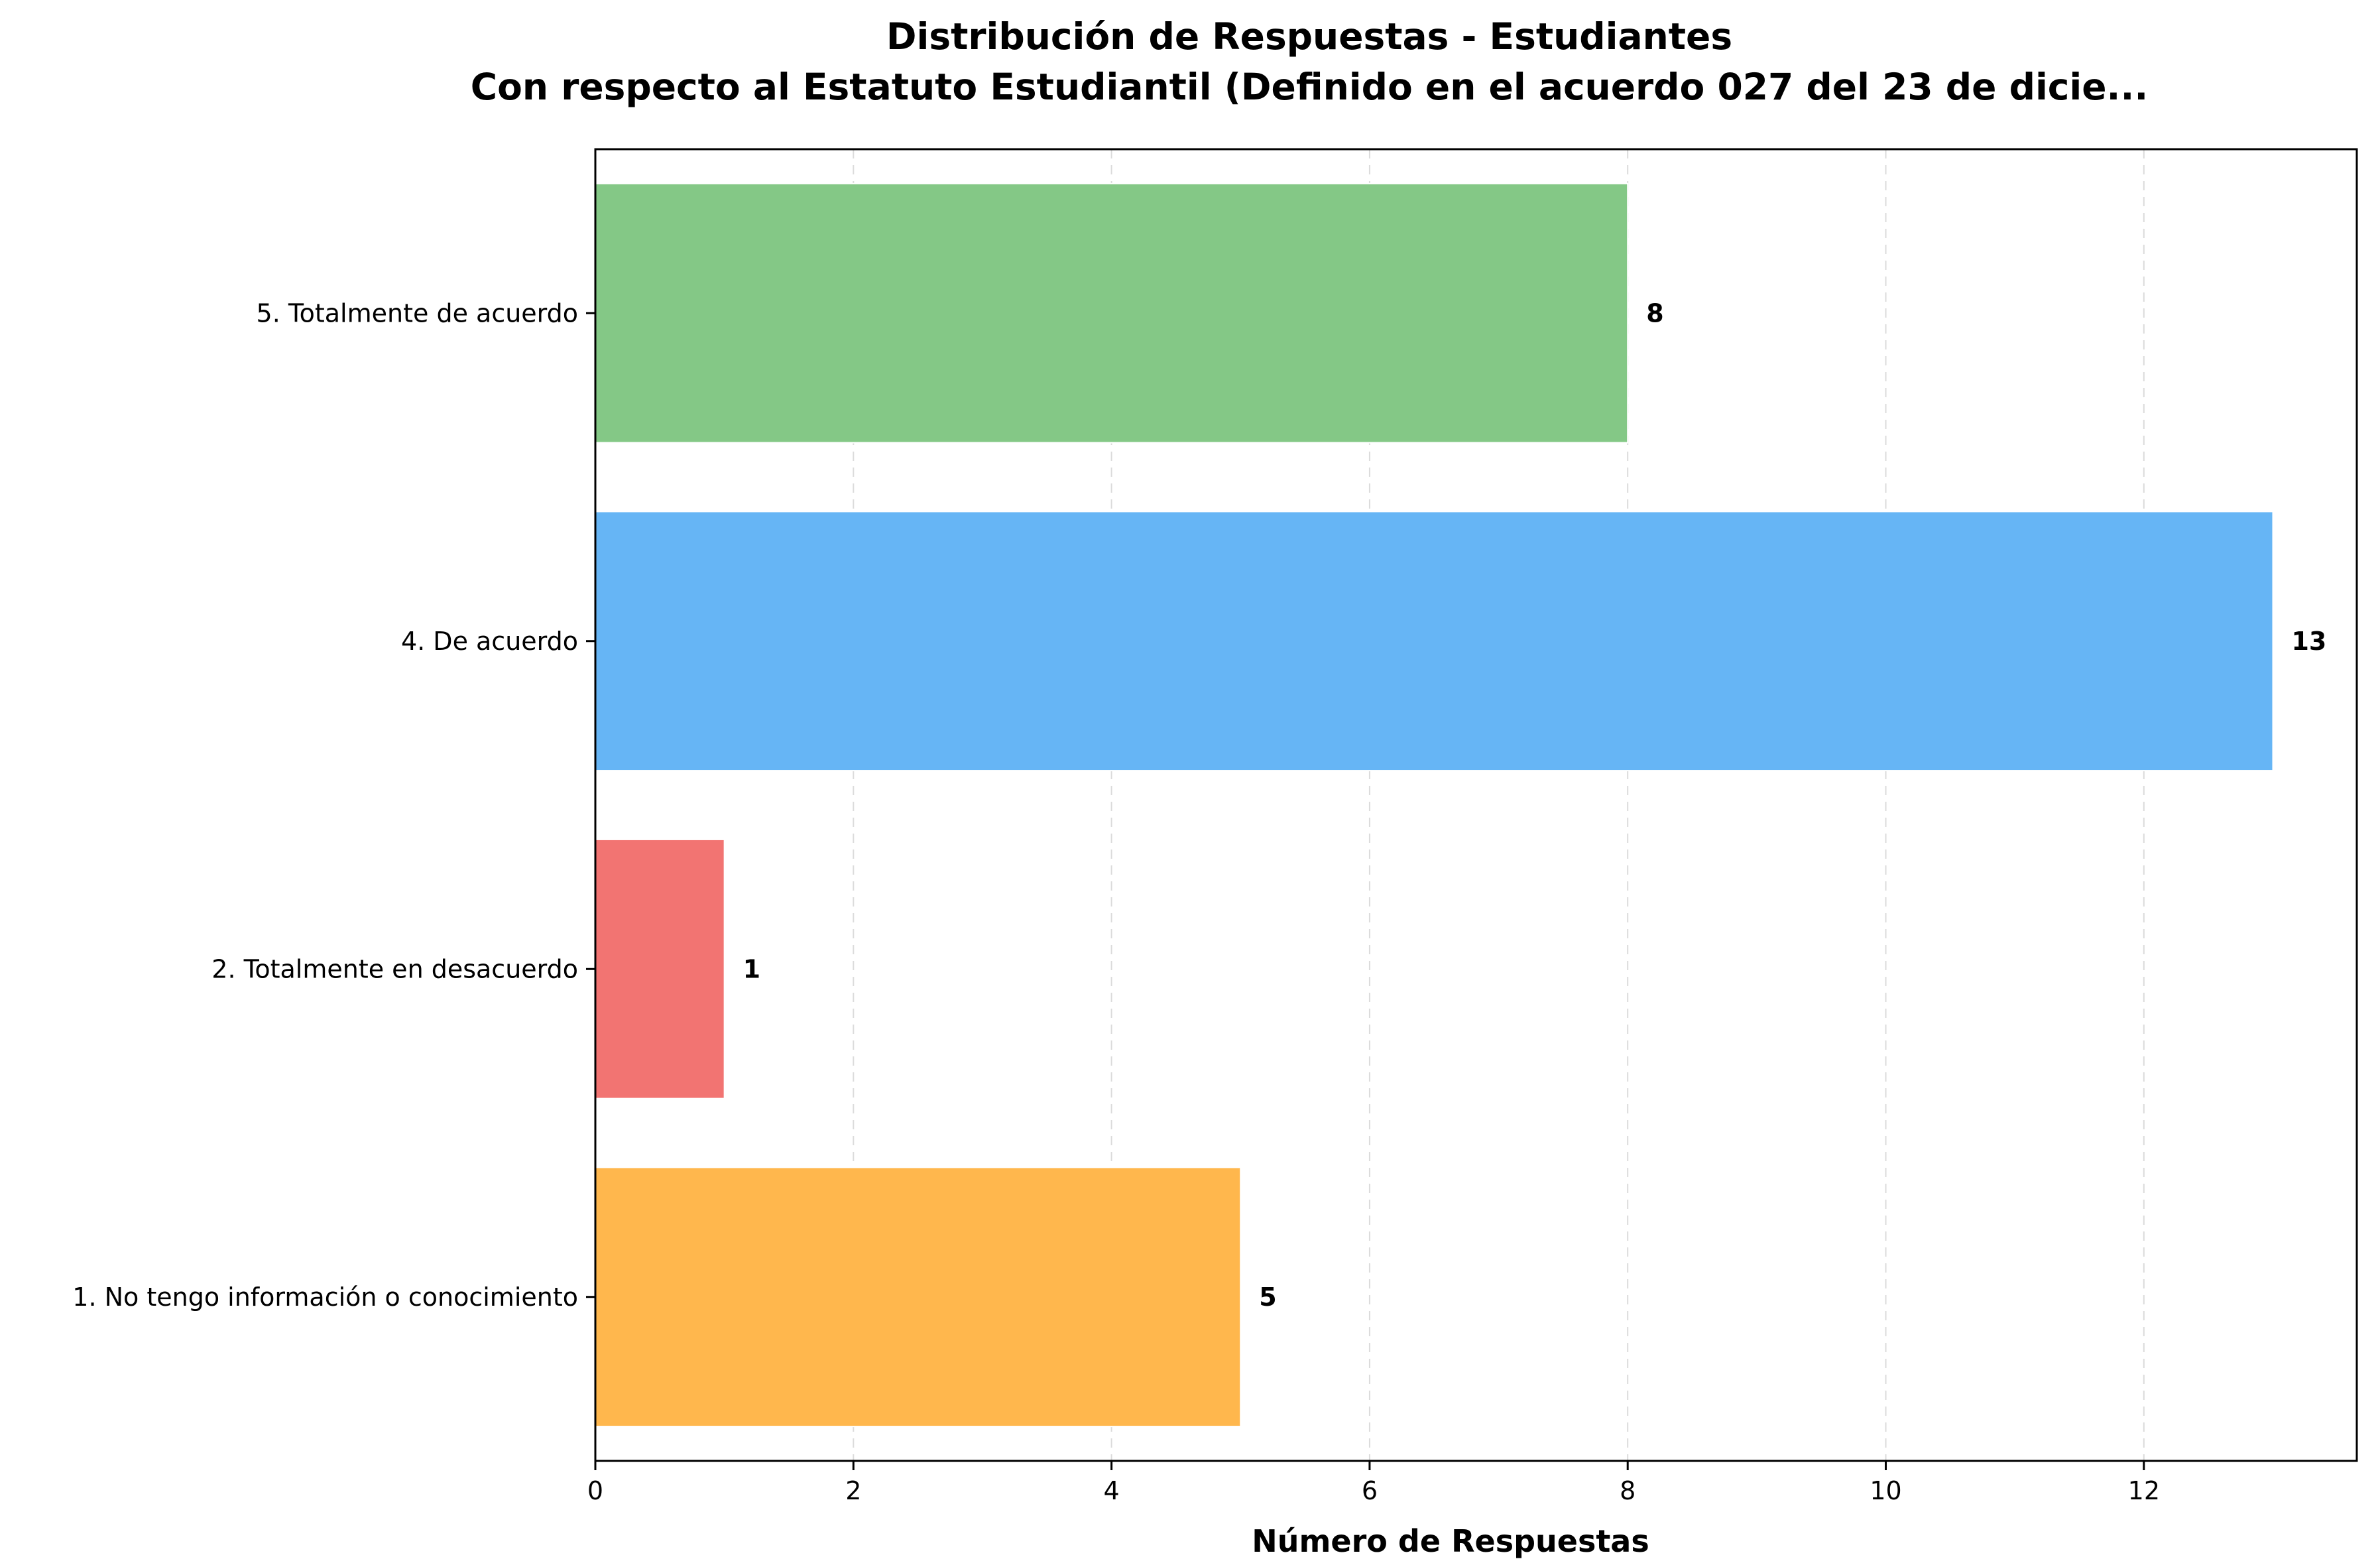 The image size is (2380, 1567). What do you see at coordinates (417, 313) in the screenshot?
I see `y-tick-label: 5. Totalmente de acuerdo` at bounding box center [417, 313].